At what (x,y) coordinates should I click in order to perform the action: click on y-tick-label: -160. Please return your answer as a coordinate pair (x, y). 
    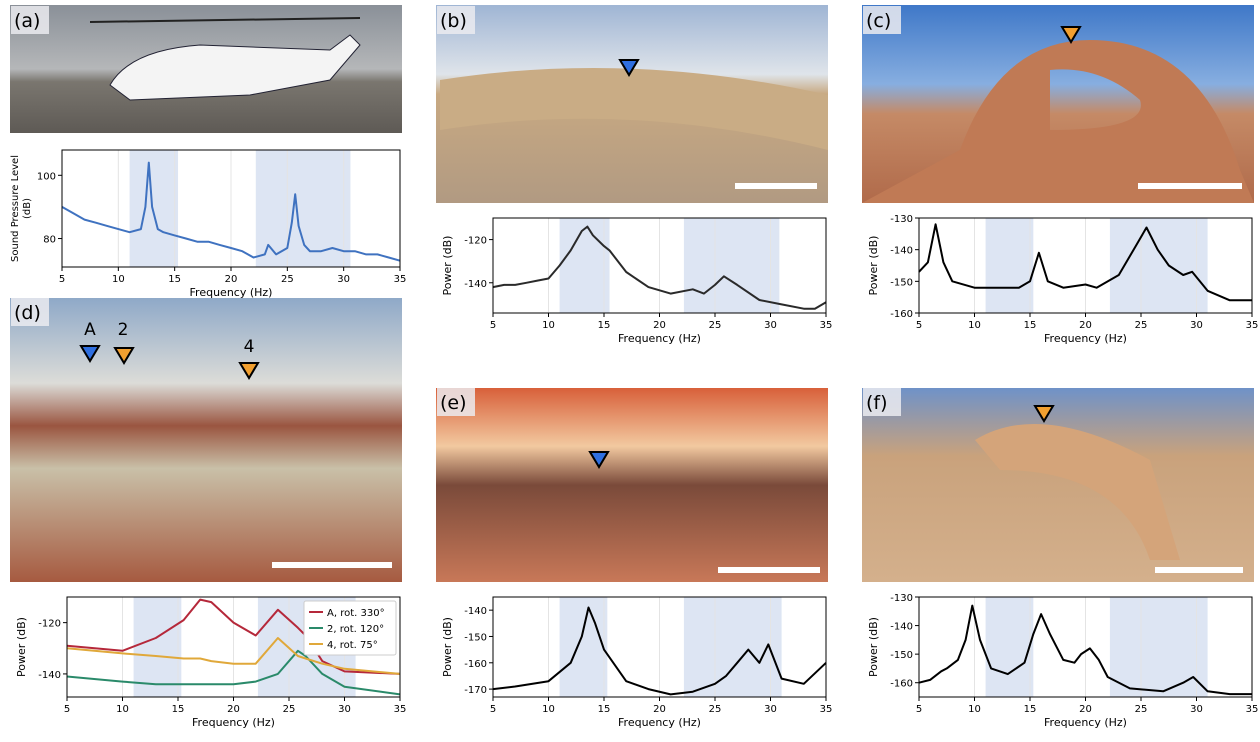
    Looking at the image, I should click on (901, 314).